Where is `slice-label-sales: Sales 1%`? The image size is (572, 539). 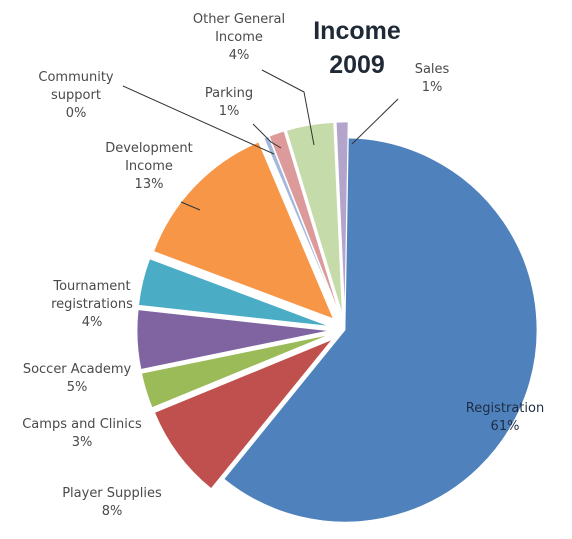 slice-label-sales: Sales 1% is located at coordinates (432, 78).